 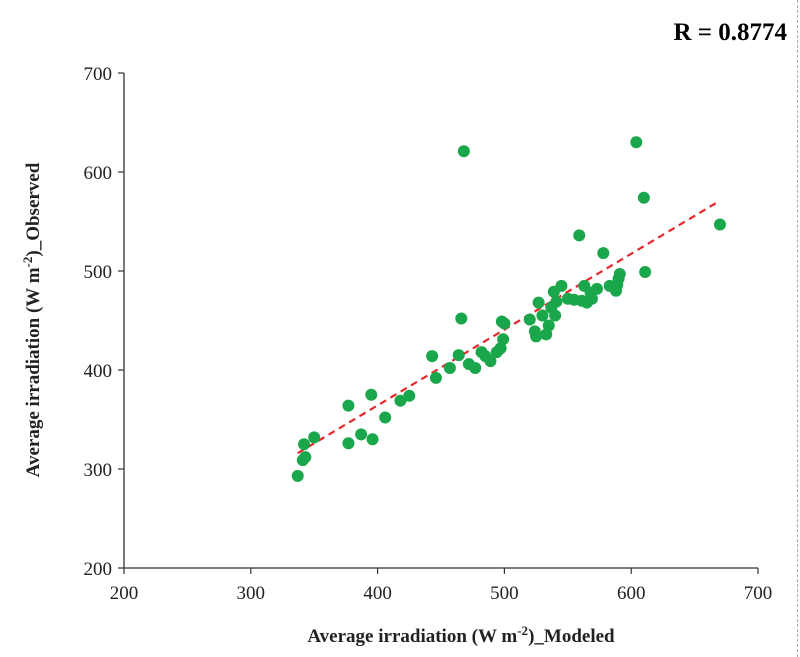 I want to click on y-tick-label: 500, so click(x=98, y=272).